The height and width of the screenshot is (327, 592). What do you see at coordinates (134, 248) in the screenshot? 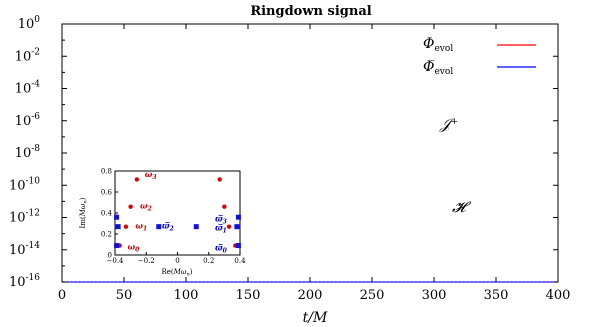
I see `inset-mode-label: ω0` at bounding box center [134, 248].